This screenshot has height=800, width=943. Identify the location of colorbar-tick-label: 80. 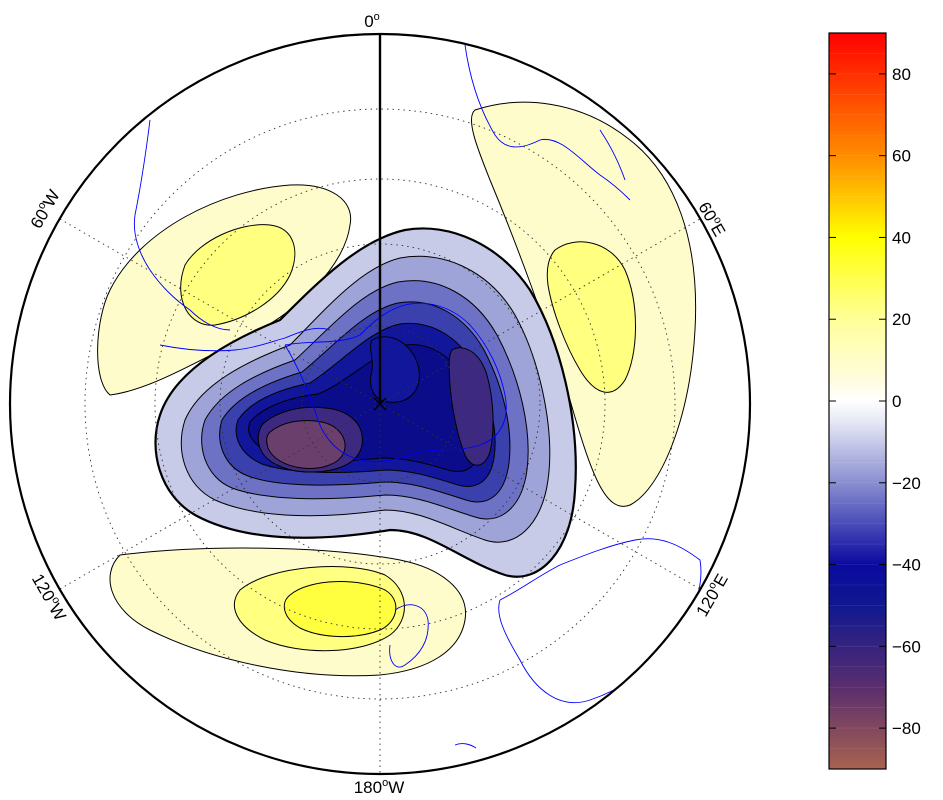
(901, 74).